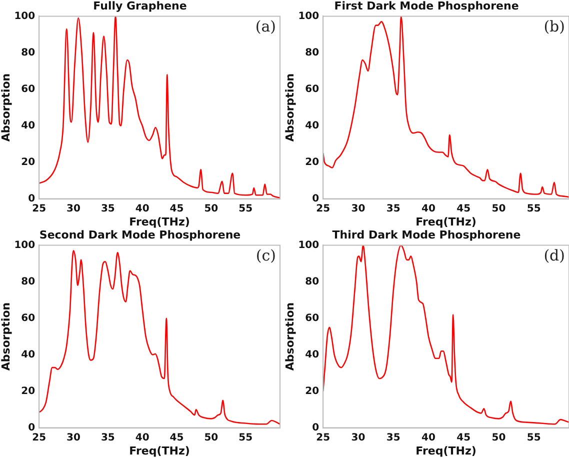 The height and width of the screenshot is (458, 569). What do you see at coordinates (140, 6) in the screenshot?
I see `chart-title: Fully Graphene` at bounding box center [140, 6].